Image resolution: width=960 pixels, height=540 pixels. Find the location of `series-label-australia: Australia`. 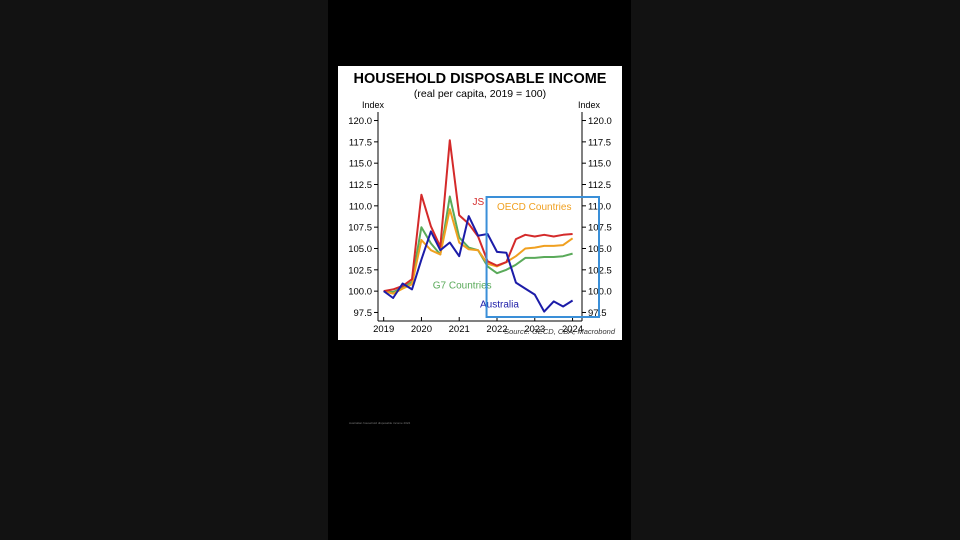

series-label-australia: Australia is located at coordinates (499, 304).